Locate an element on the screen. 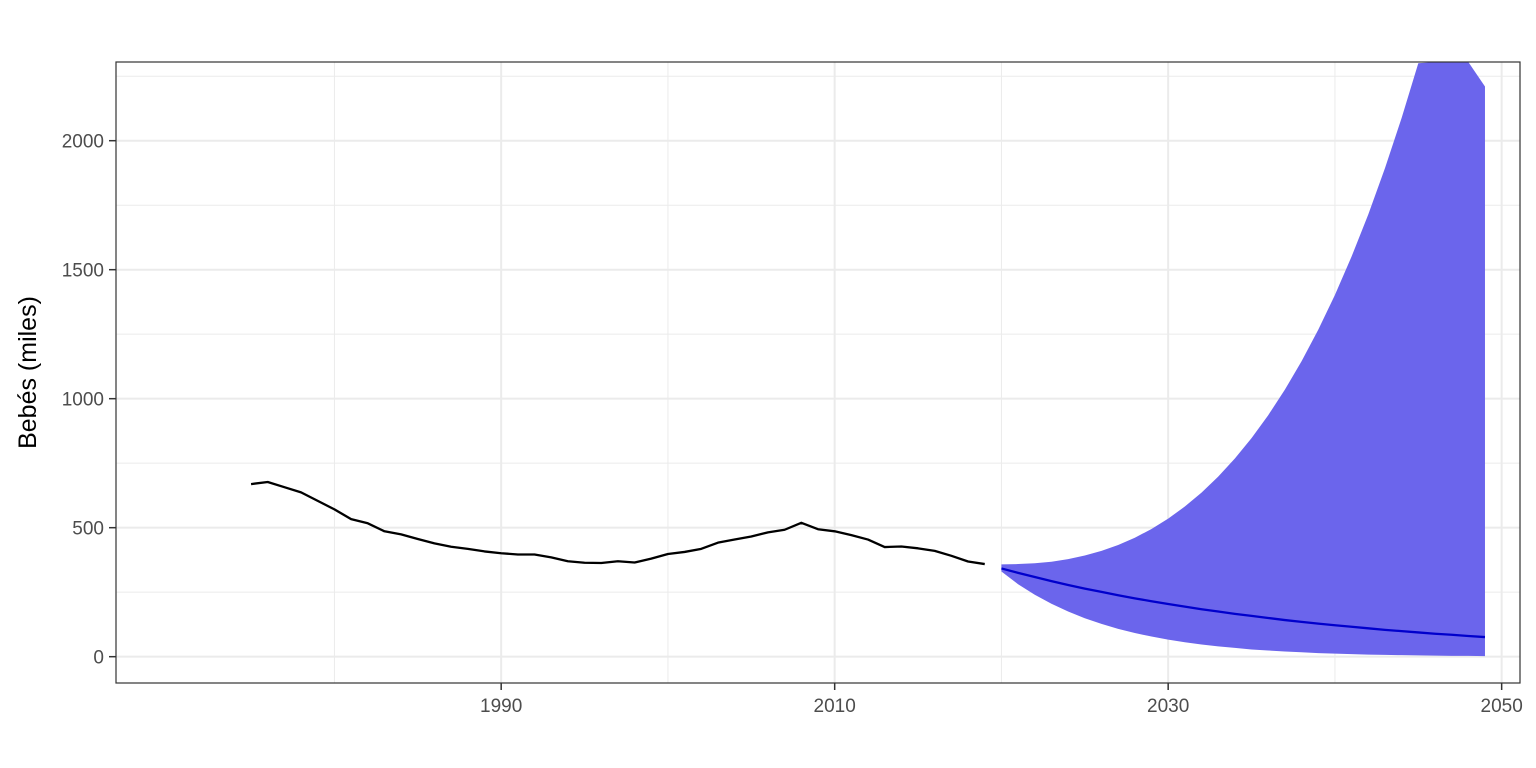 This screenshot has width=1536, height=768. historical-series-line is located at coordinates (617, 523).